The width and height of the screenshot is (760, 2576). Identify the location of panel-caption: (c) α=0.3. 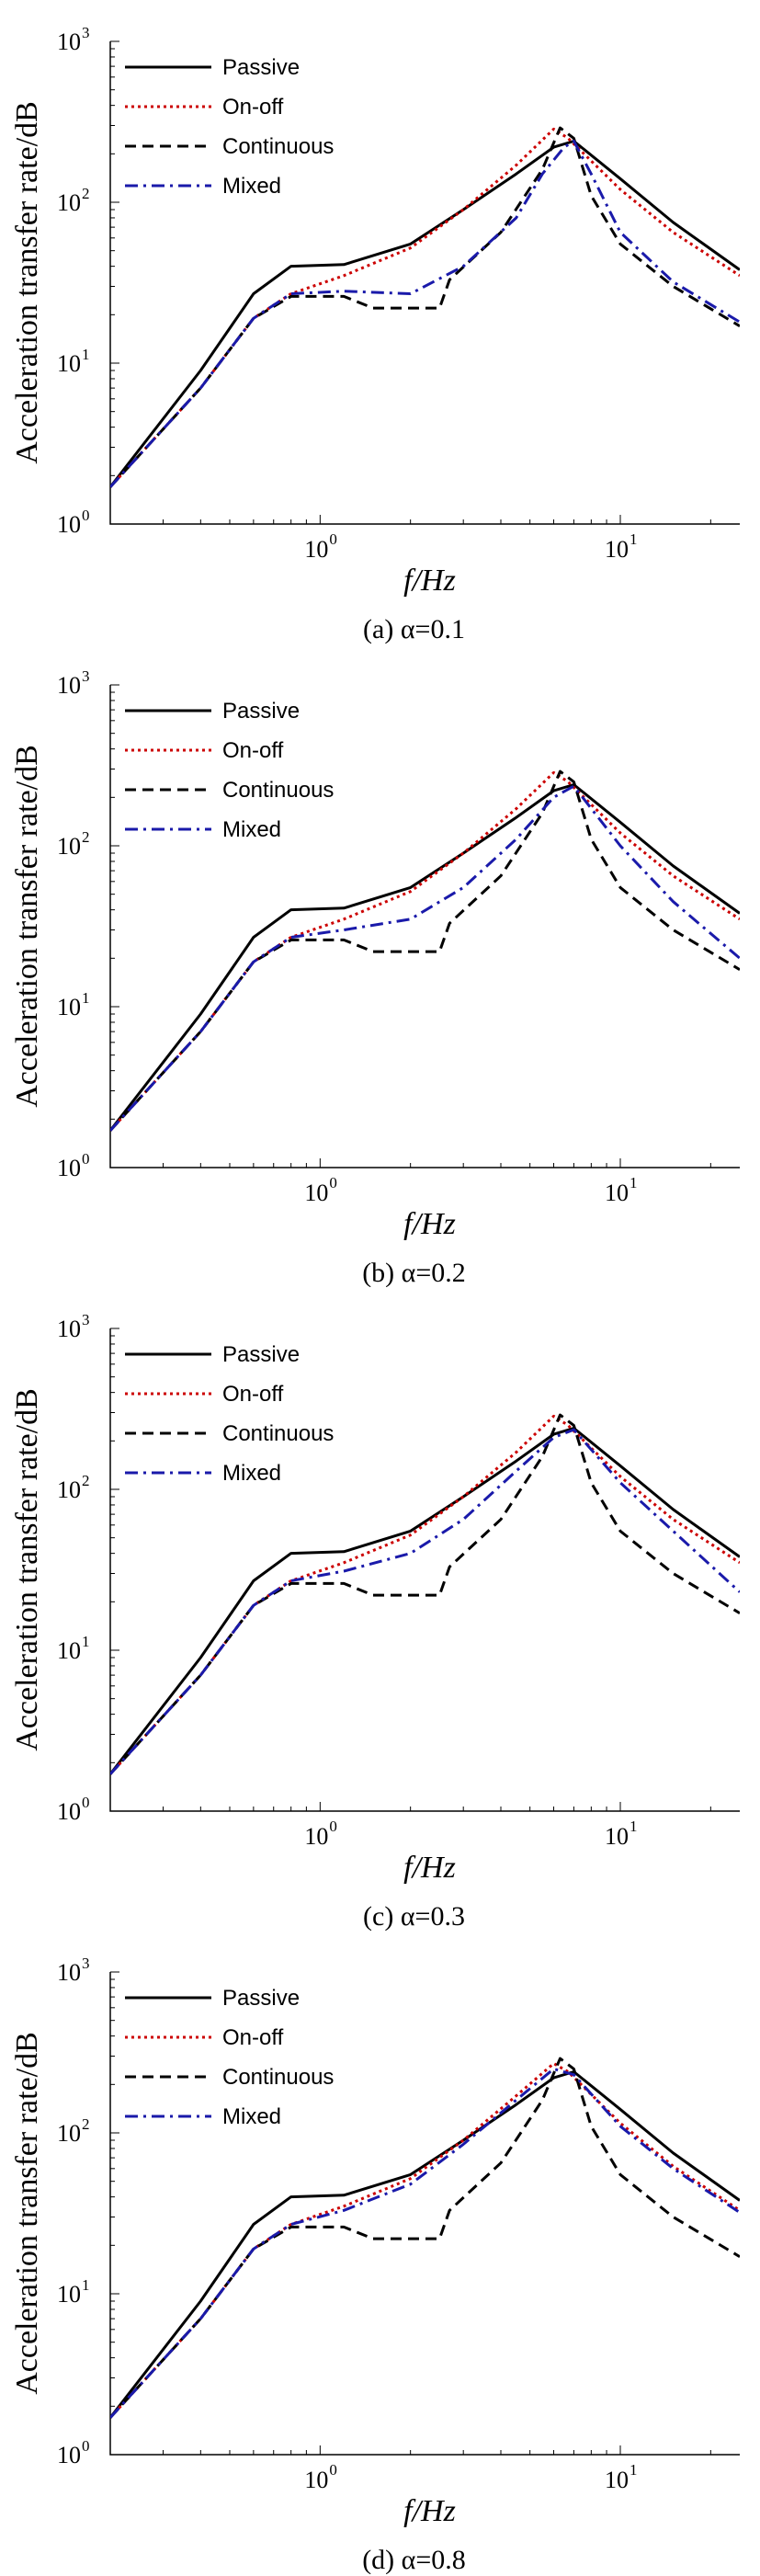
(414, 1916).